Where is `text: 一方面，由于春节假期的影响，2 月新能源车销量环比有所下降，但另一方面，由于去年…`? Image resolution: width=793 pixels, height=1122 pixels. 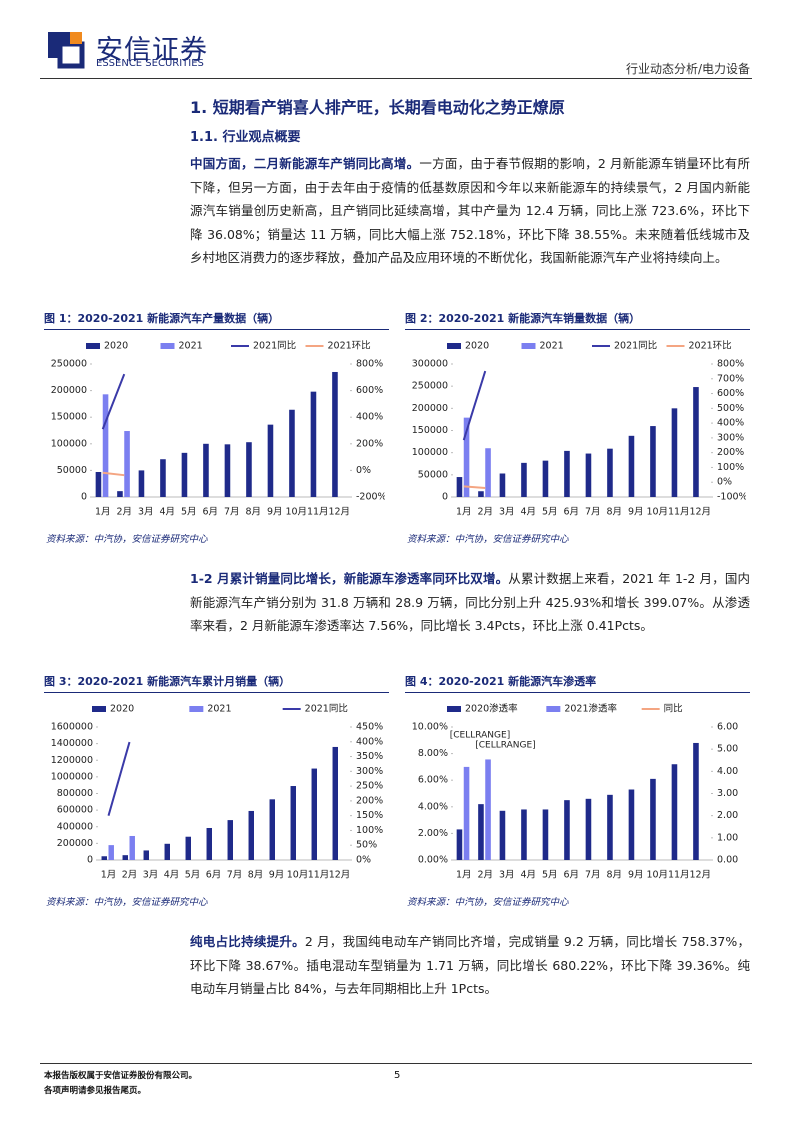 text: 一方面，由于春节假期的影响，2 月新能源车销量环比有所下降，但另一方面，由于去年… is located at coordinates (470, 210).